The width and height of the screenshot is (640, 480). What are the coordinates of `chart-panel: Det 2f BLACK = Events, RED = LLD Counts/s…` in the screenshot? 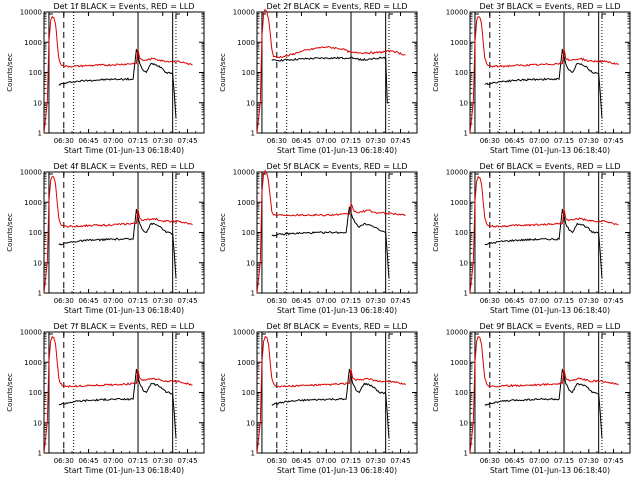 It's located at (318, 78).